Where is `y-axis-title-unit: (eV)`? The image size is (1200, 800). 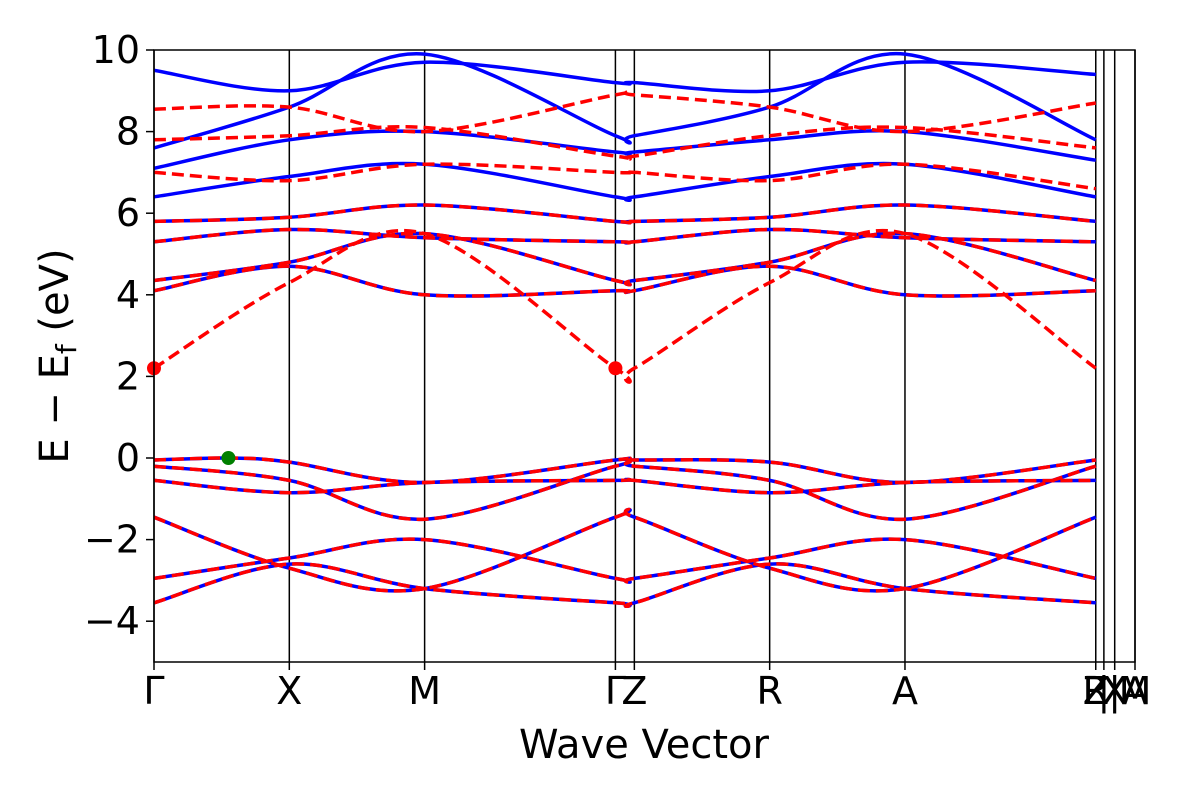 y-axis-title-unit: (eV) is located at coordinates (55, 296).